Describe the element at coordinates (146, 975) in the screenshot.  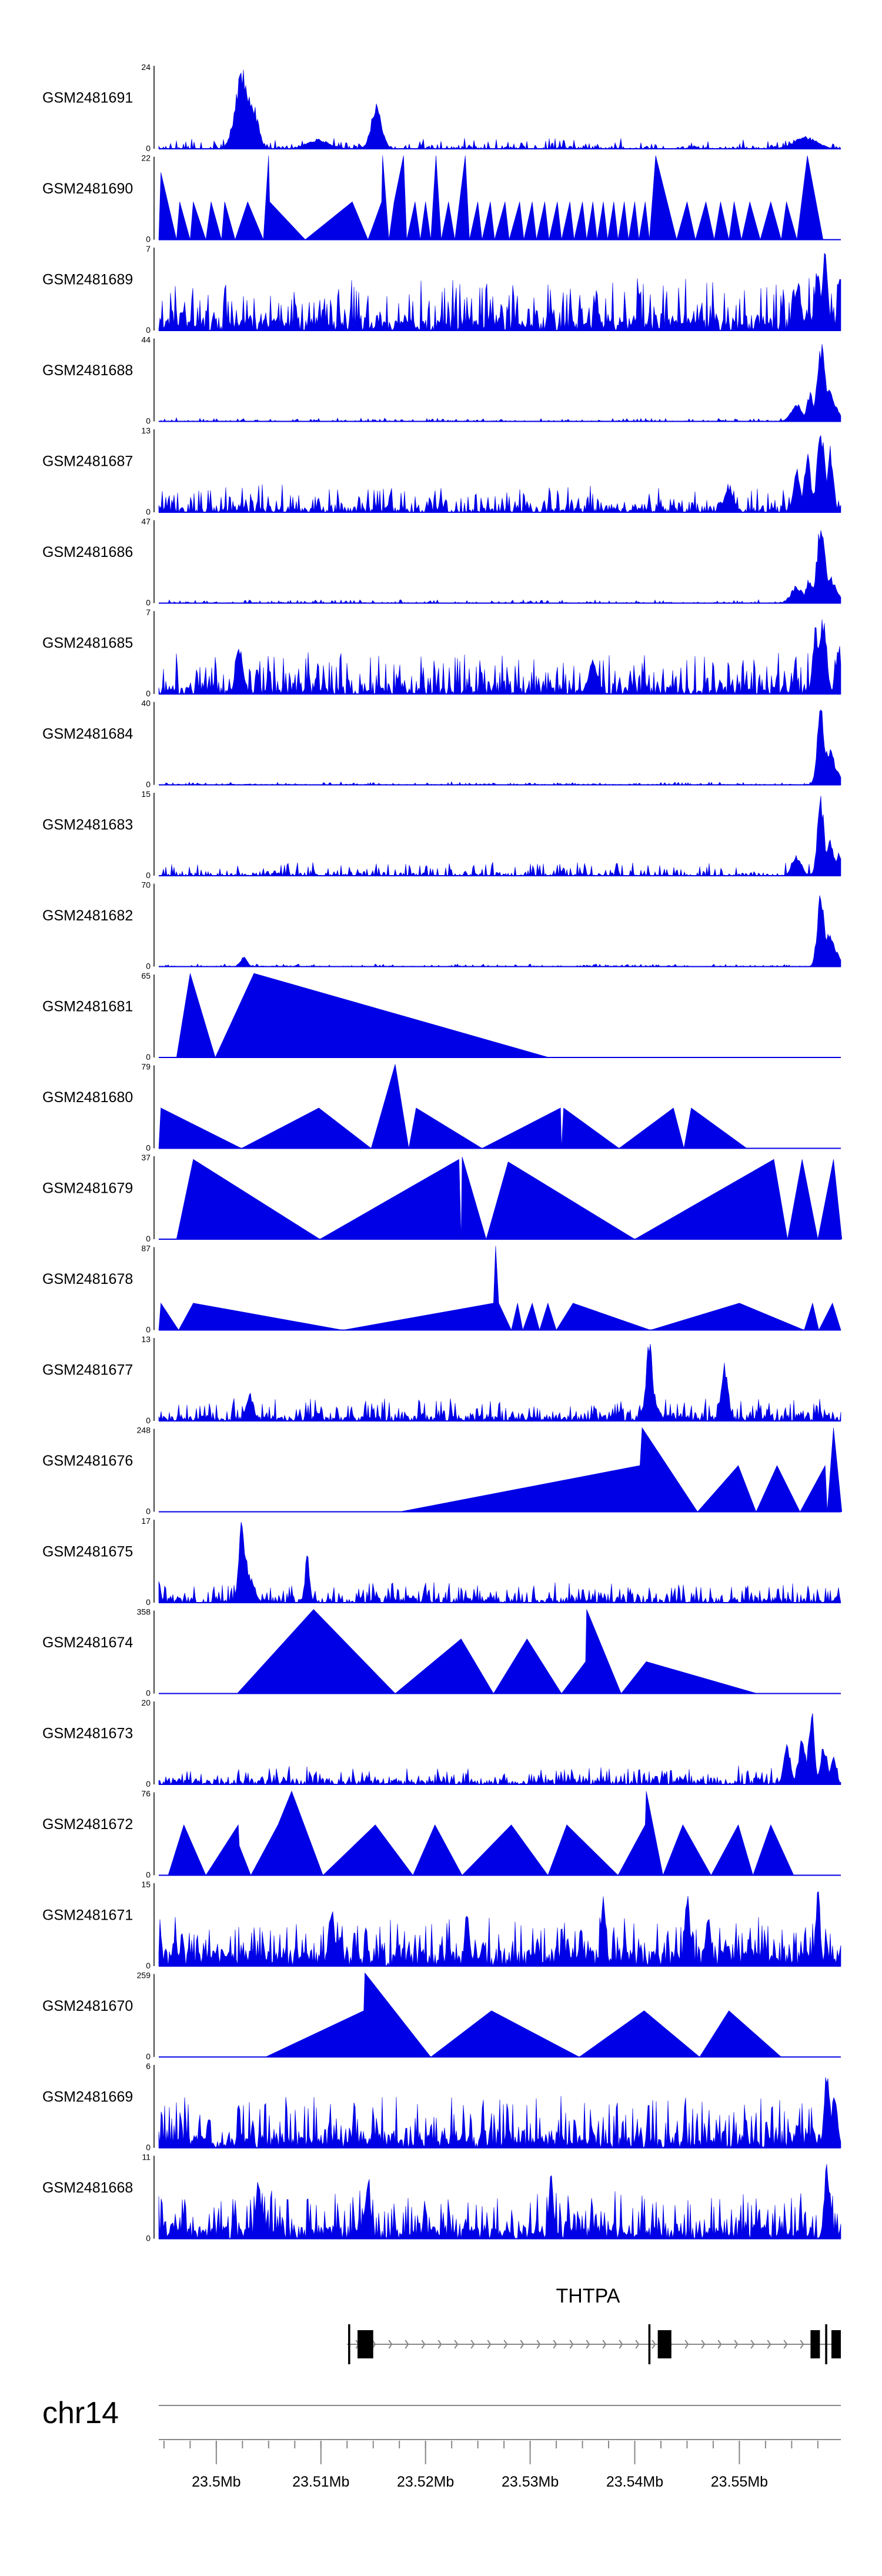
I see `y-max-tick-label: 65` at that location.